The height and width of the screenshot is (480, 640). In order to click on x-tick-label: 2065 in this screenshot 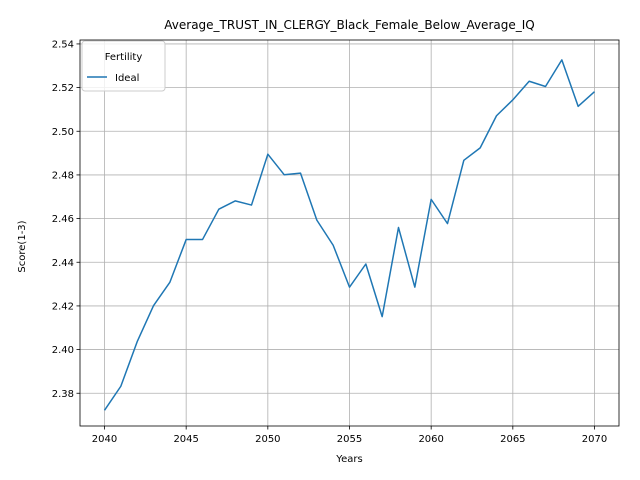, I will do `click(512, 439)`.